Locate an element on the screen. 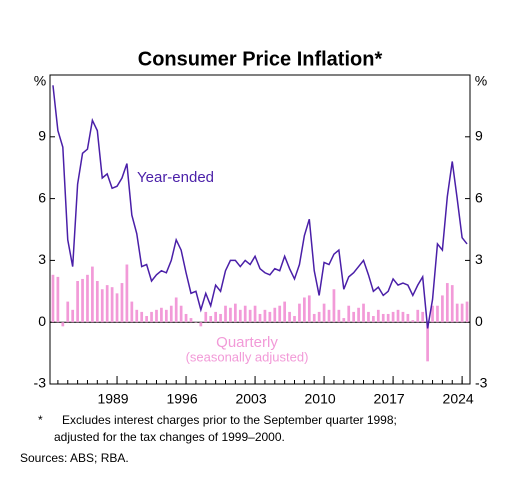  x-tick-label: 2024 is located at coordinates (458, 399).